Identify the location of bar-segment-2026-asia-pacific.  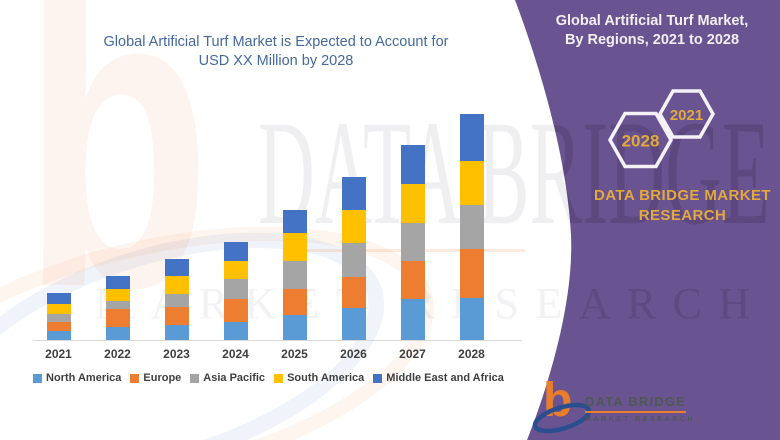
(353, 260).